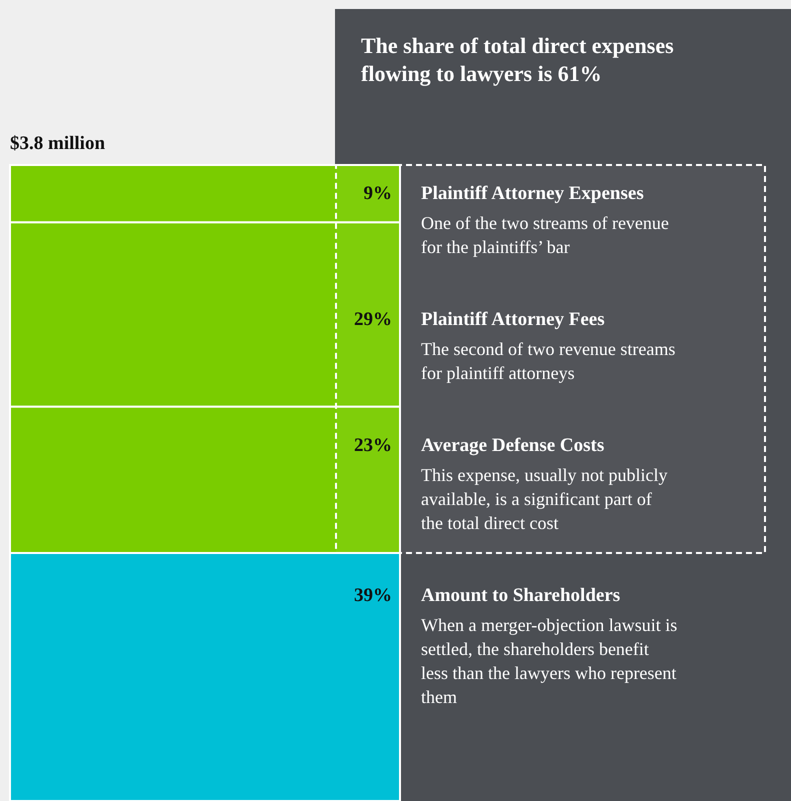 The width and height of the screenshot is (791, 801). What do you see at coordinates (373, 319) in the screenshot?
I see `data-label: 29%` at bounding box center [373, 319].